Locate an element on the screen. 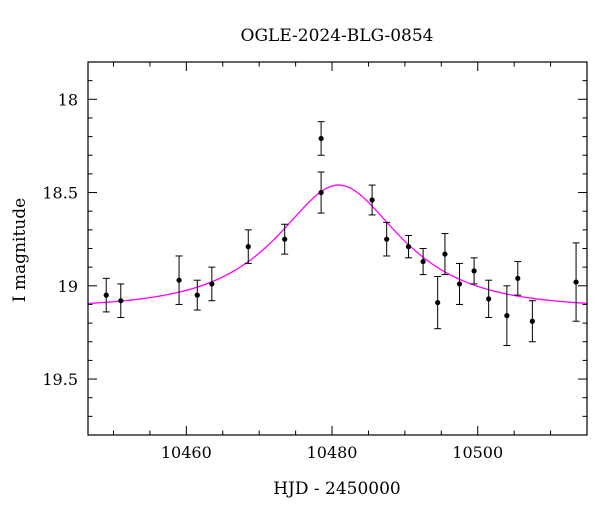  y-tick-label: 19 is located at coordinates (68, 286).